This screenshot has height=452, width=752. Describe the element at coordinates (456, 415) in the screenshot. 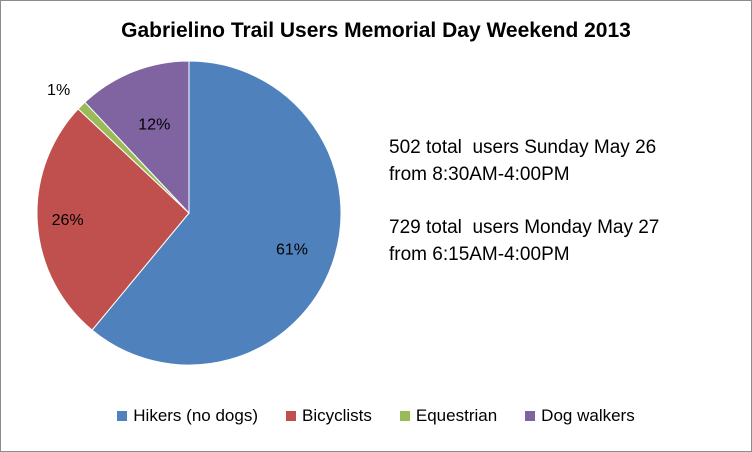

I see `legend-label-equestrian: Equestrian` at that location.